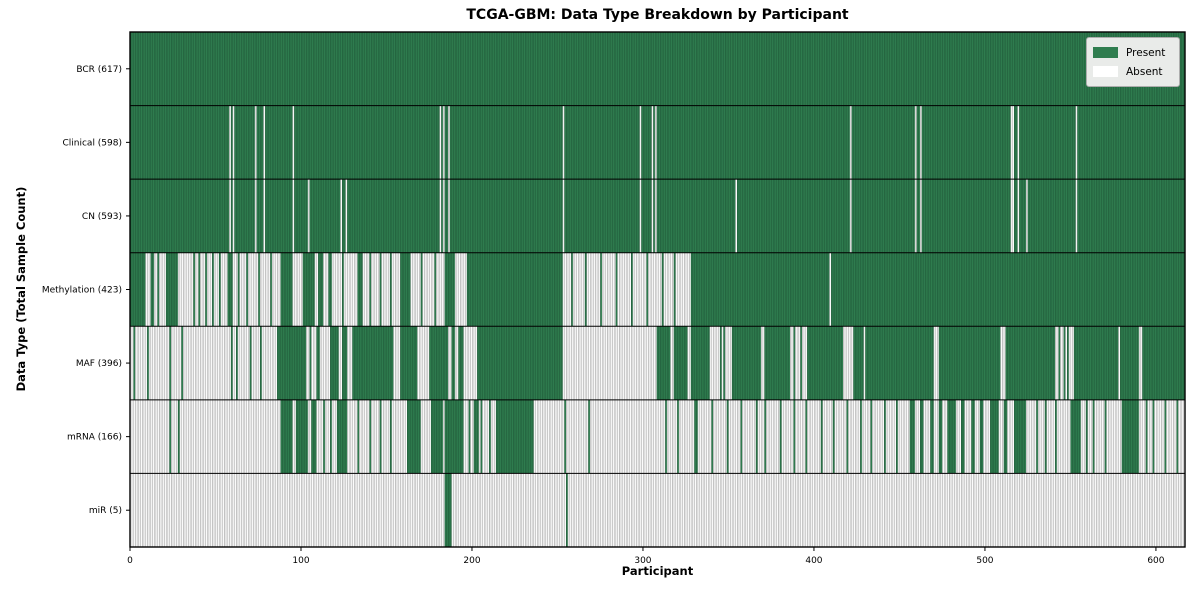  What do you see at coordinates (813, 561) in the screenshot?
I see `x-tick-label: 400` at bounding box center [813, 561].